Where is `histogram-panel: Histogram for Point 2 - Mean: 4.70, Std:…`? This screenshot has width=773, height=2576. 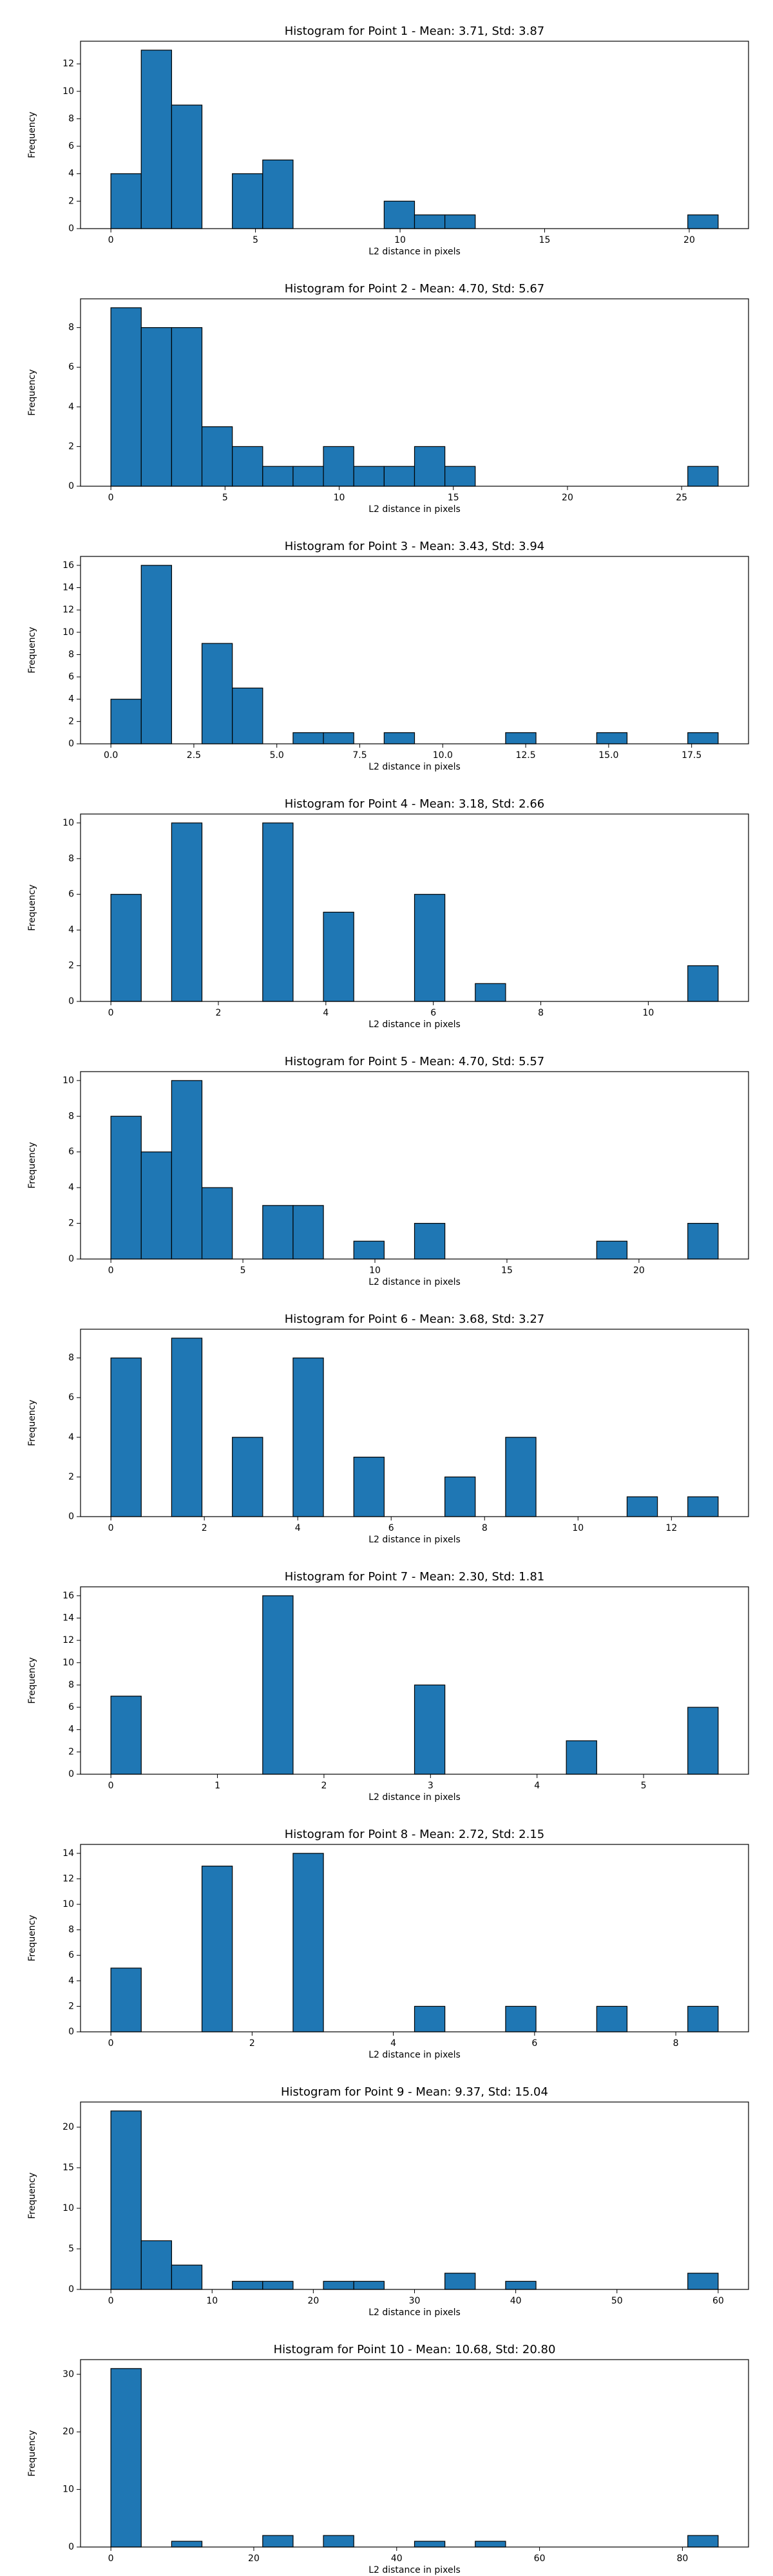 histogram-panel: Histogram for Point 2 - Mean: 4.70, Std:… is located at coordinates (388, 399).